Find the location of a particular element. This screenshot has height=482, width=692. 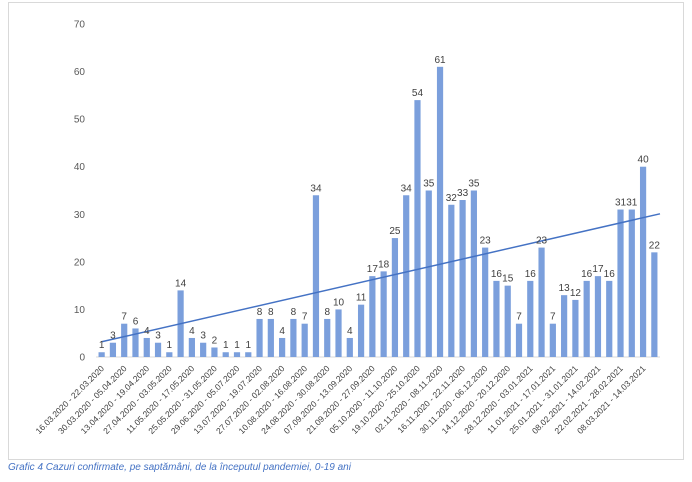

data-label: 23 is located at coordinates (486, 241).